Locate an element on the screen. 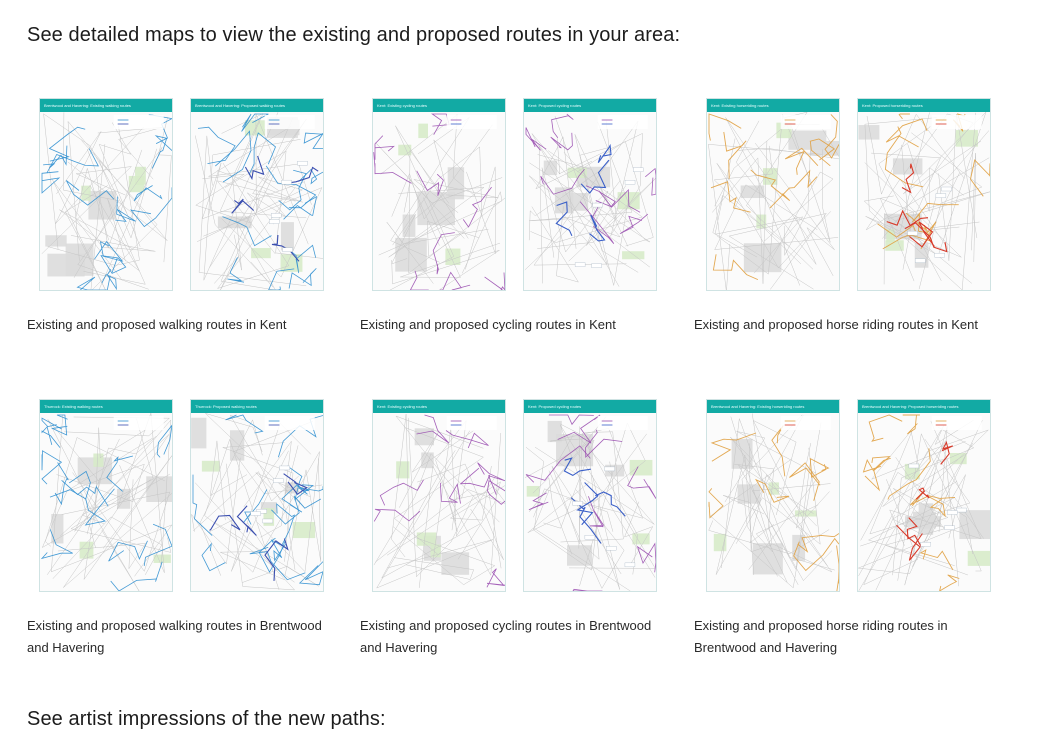  existing-routes-map: Thurrock: Existing walking routes is located at coordinates (106, 495).